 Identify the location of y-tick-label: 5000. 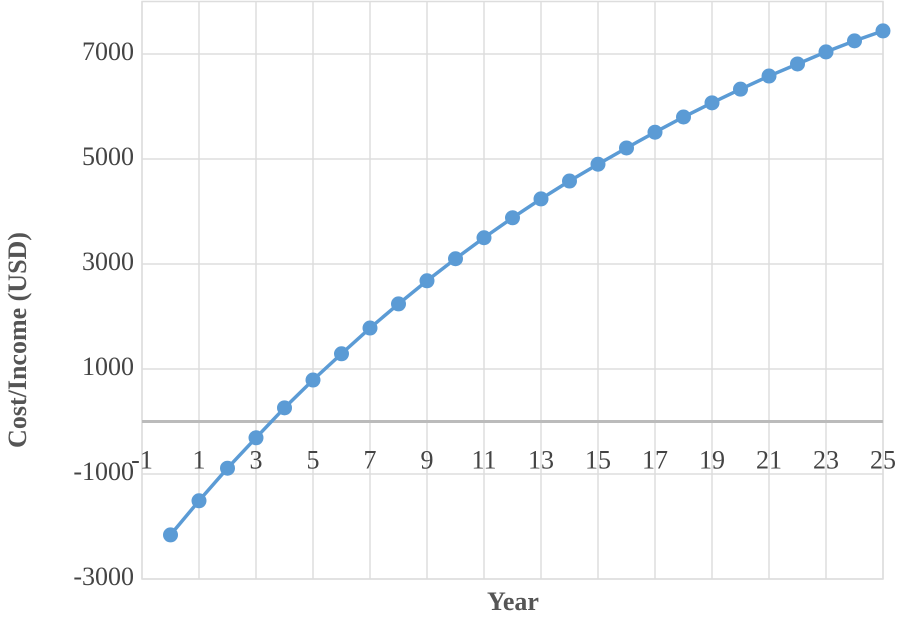
(108, 156).